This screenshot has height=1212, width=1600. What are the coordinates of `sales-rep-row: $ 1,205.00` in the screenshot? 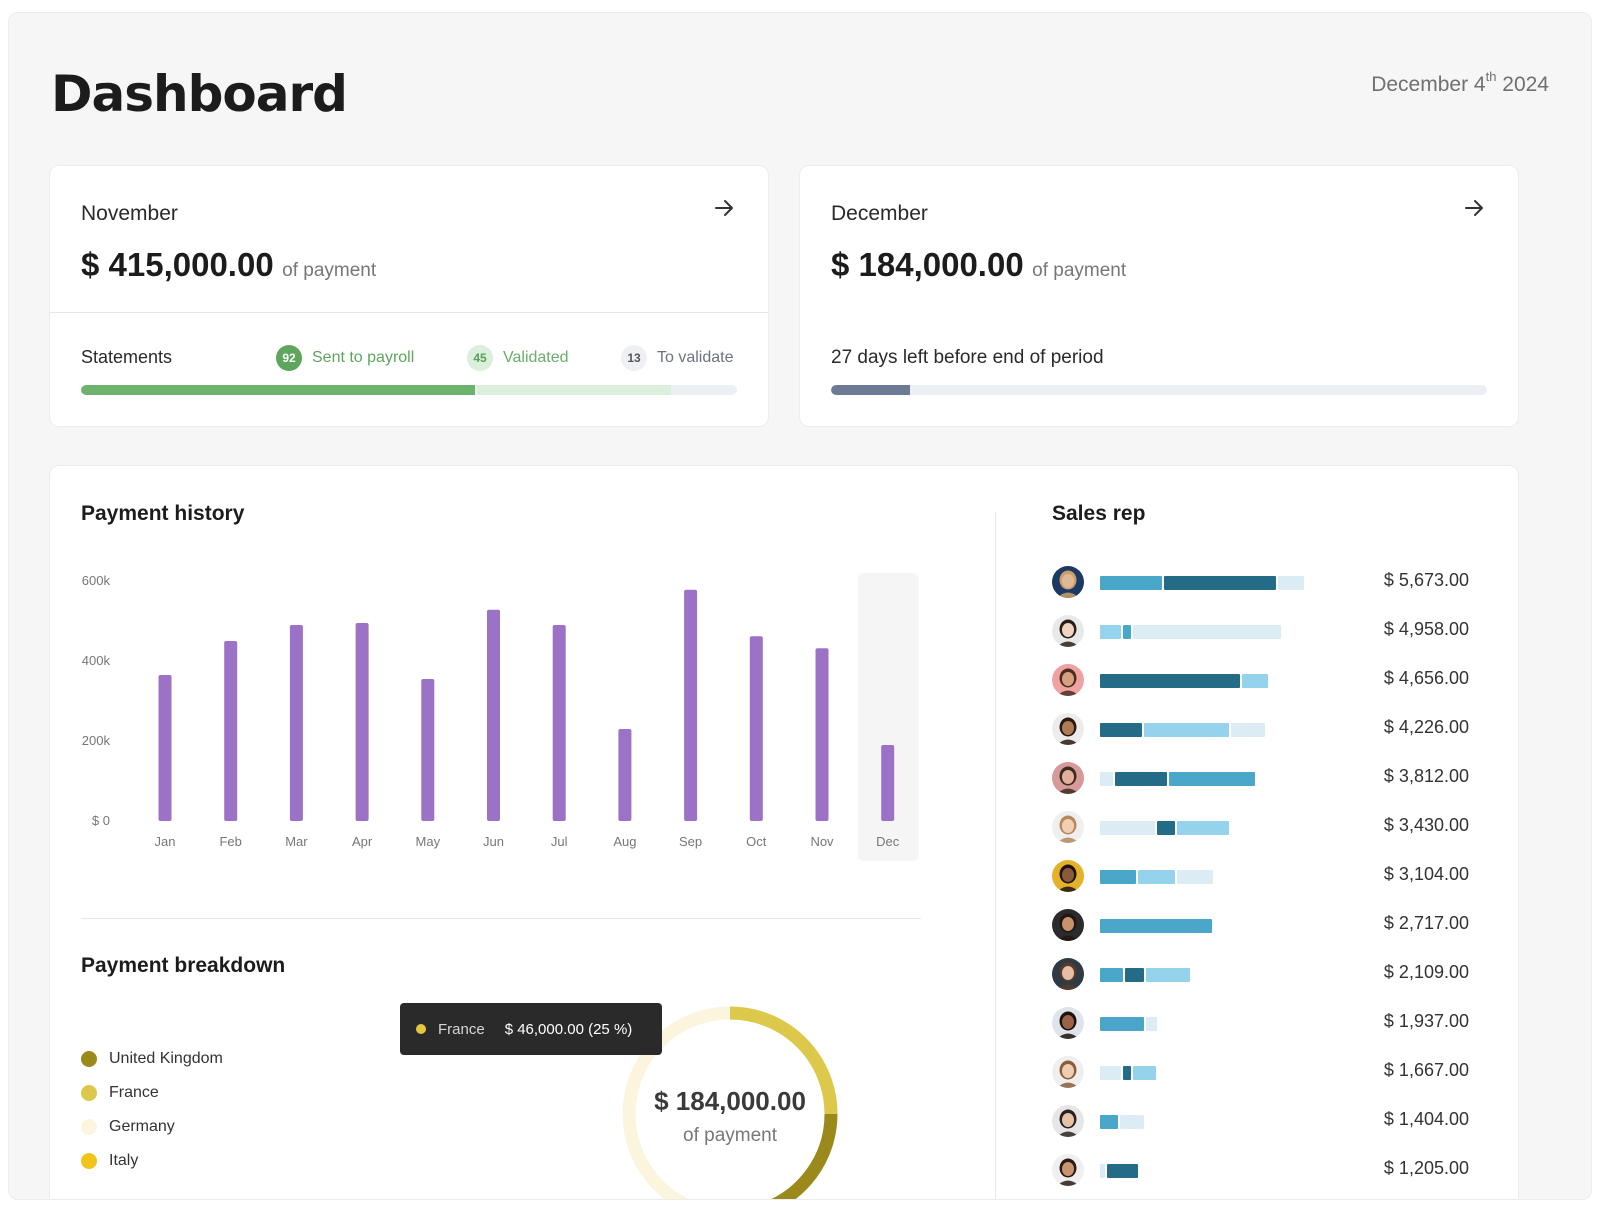 It's located at (1267, 1176).